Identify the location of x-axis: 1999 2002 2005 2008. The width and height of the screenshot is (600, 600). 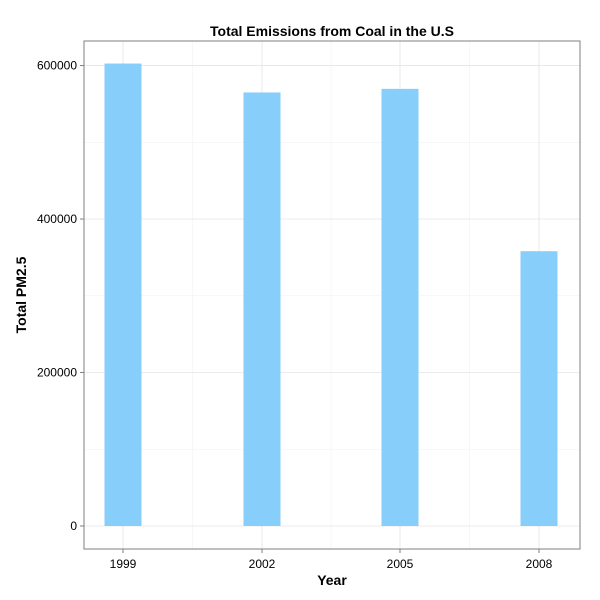
(331, 560).